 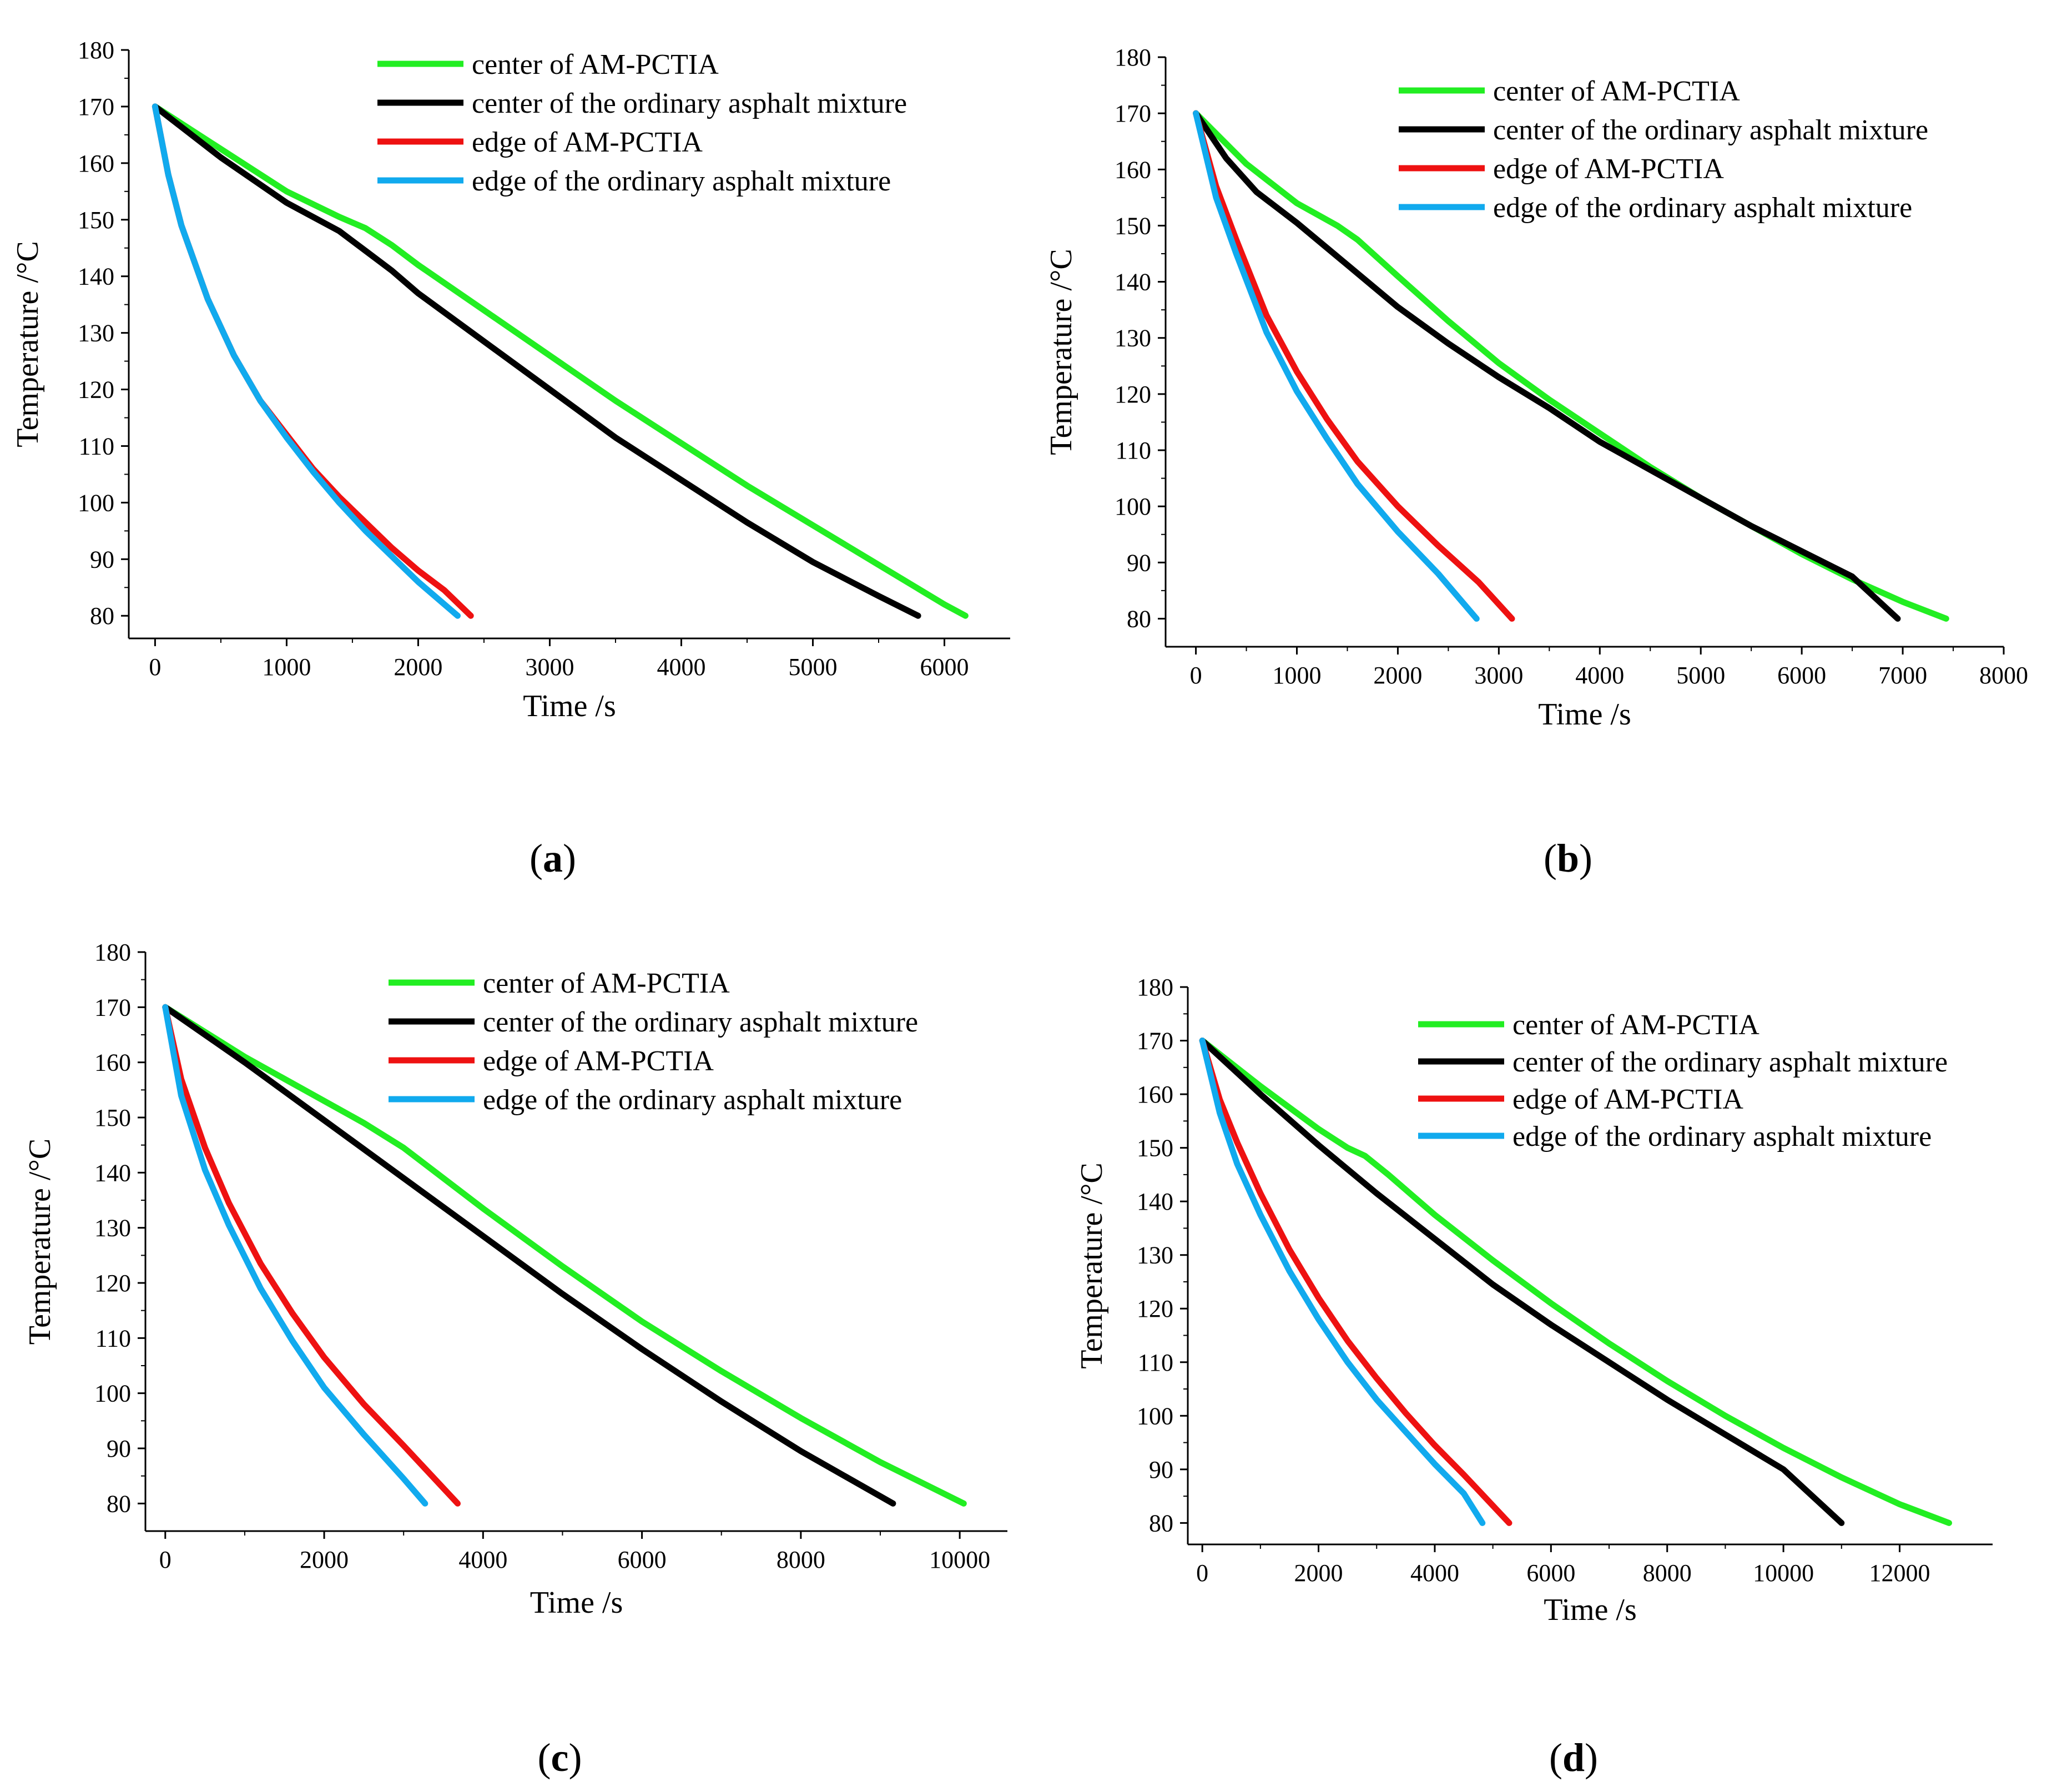 I want to click on panel-label: (c), so click(x=560, y=1758).